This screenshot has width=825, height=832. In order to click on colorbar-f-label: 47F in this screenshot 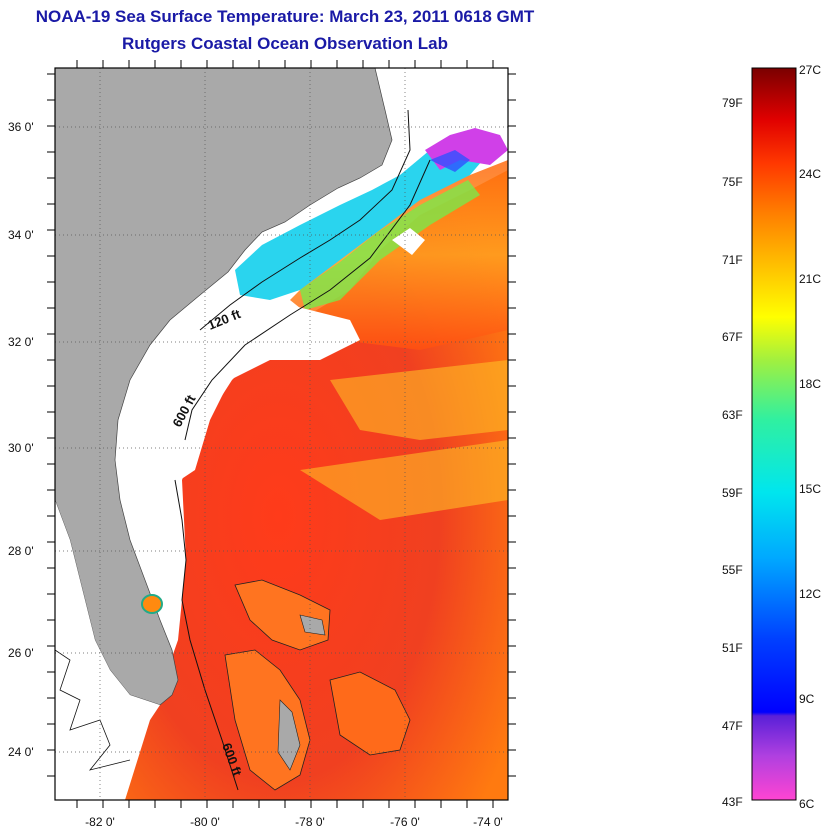, I will do `click(732, 726)`.